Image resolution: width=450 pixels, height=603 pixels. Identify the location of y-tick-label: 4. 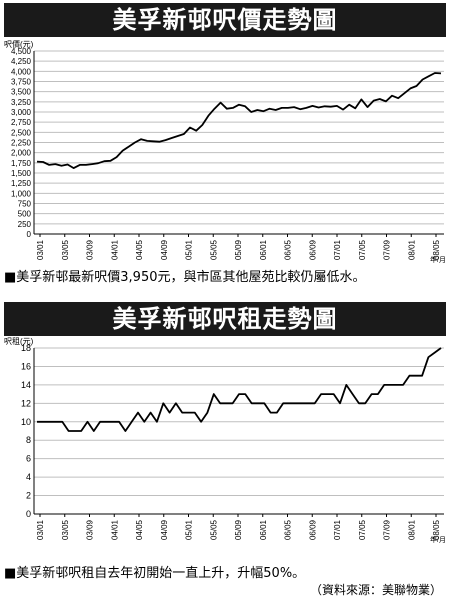
(28, 477).